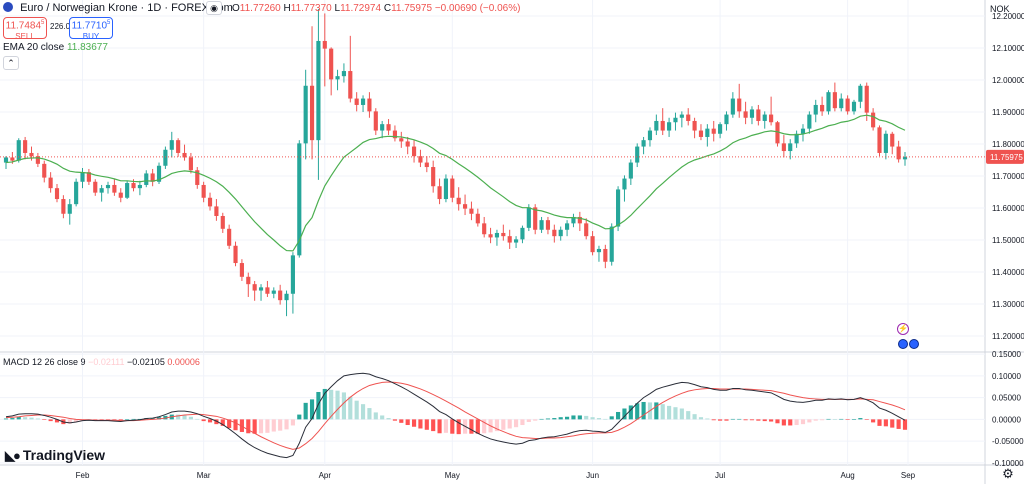 This screenshot has width=1024, height=489. I want to click on sell-button: 11.74845 SELL, so click(25, 29).